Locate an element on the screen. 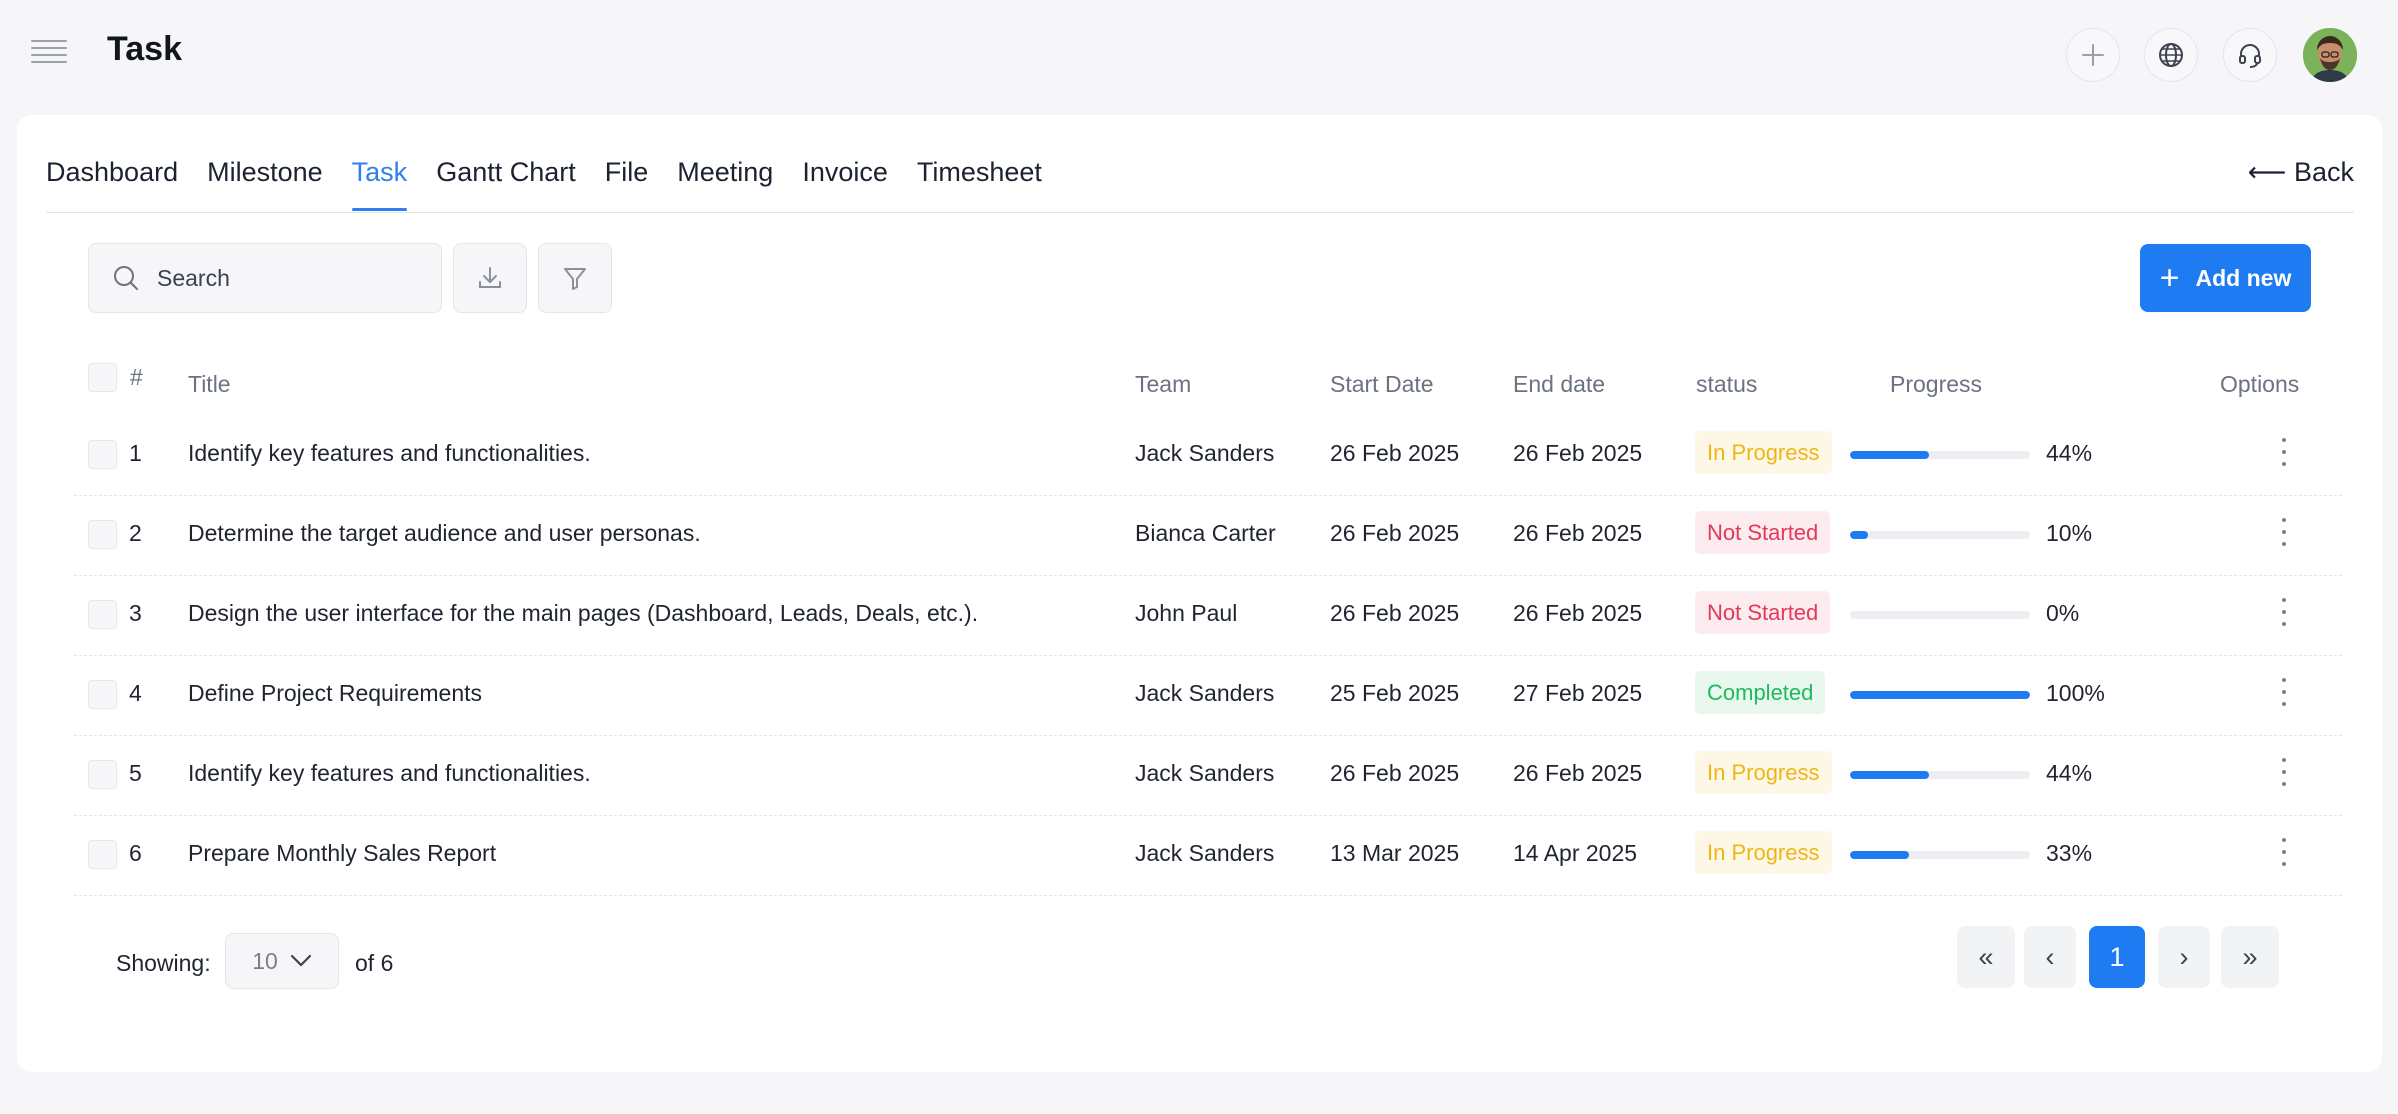 The width and height of the screenshot is (2398, 1114). quick-add-button is located at coordinates (2093, 55).